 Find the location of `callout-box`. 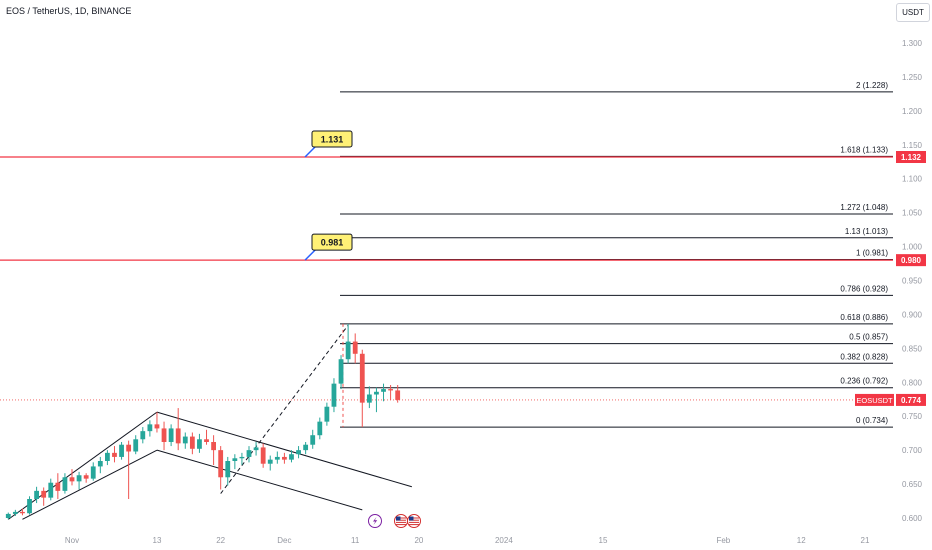

callout-box is located at coordinates (332, 139).